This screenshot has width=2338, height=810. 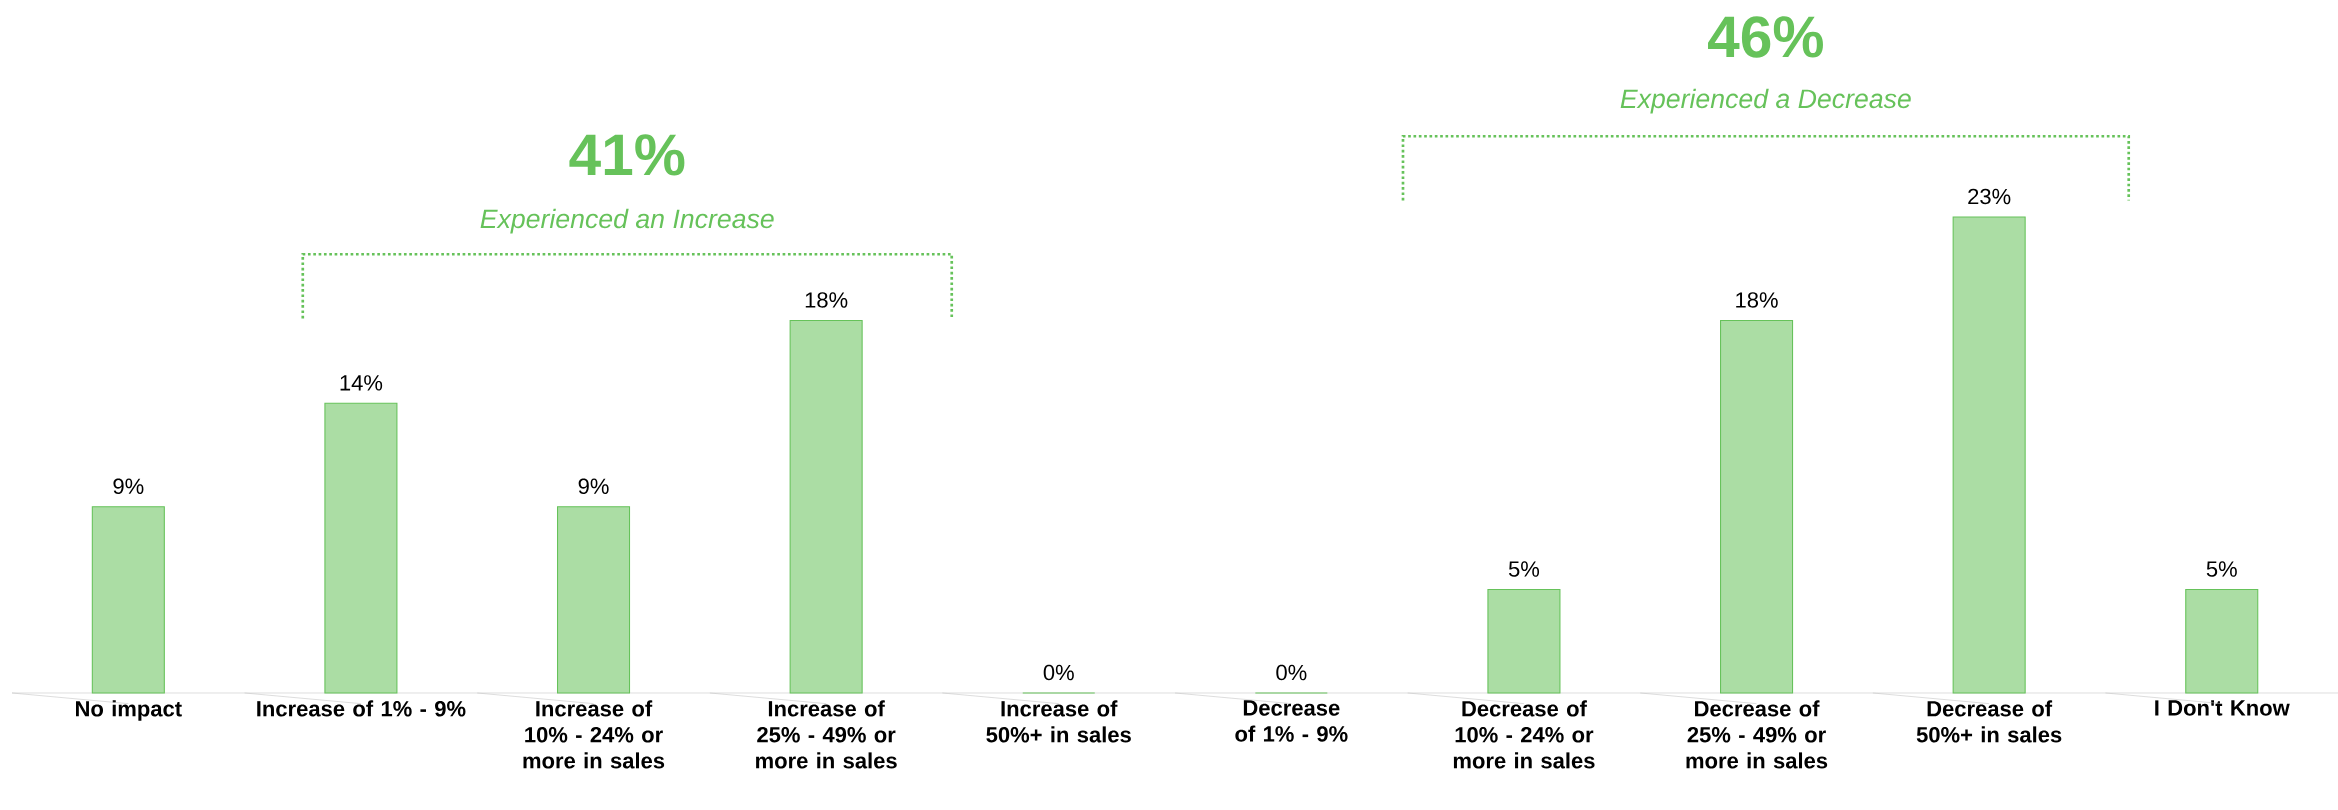 I want to click on text: 41%, so click(x=627, y=155).